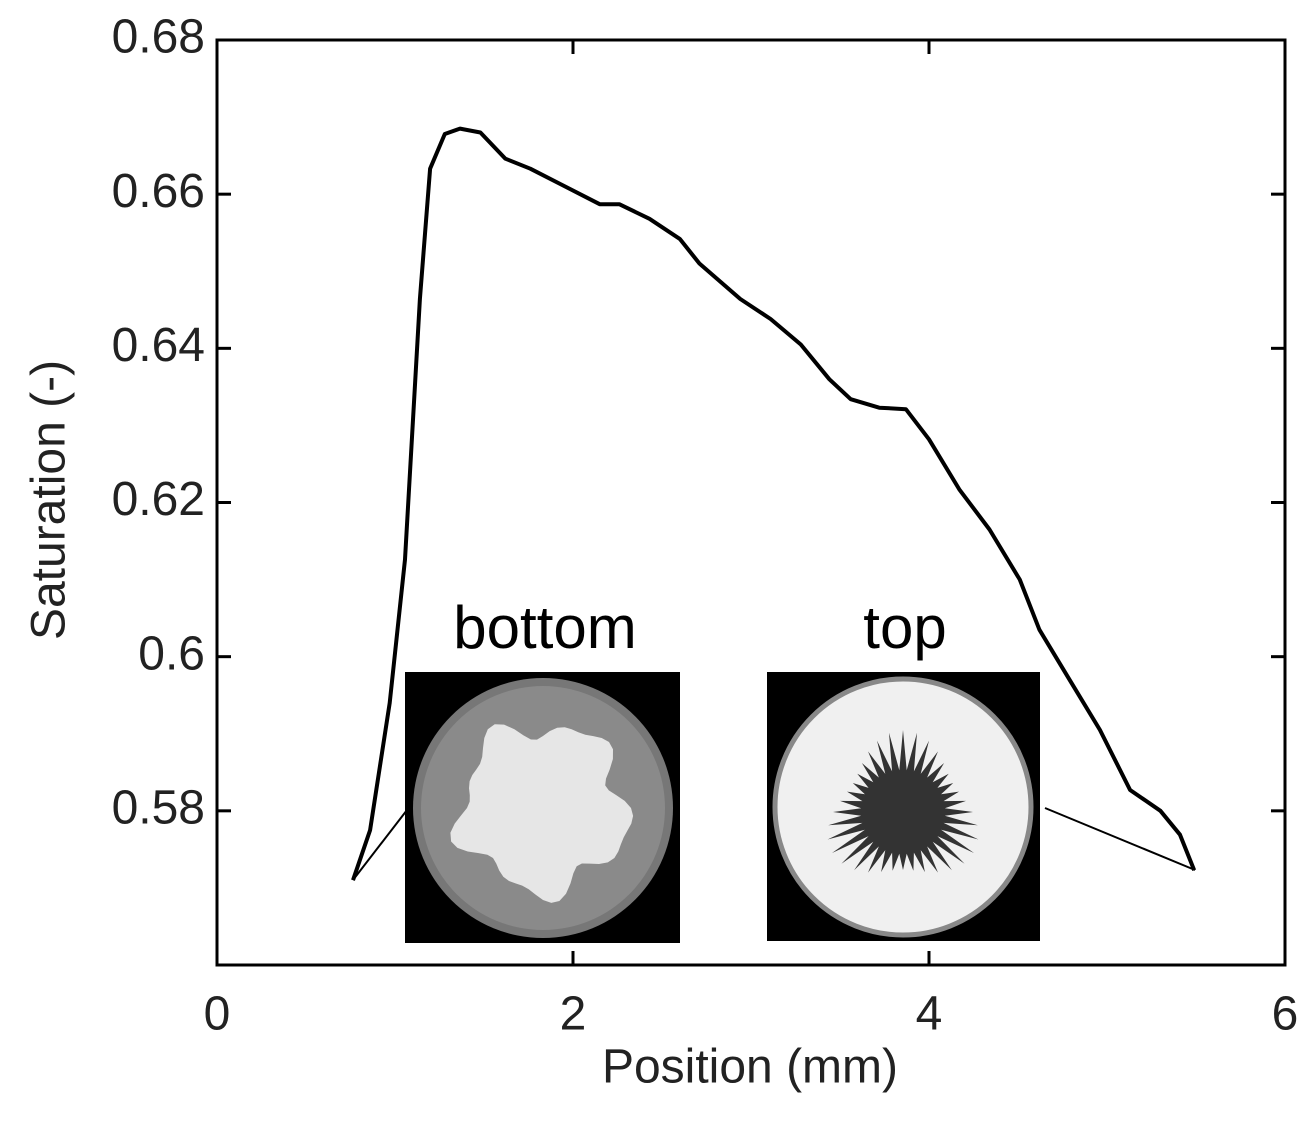 This screenshot has height=1143, width=1314. I want to click on y-tick-label: 0.68, so click(158, 37).